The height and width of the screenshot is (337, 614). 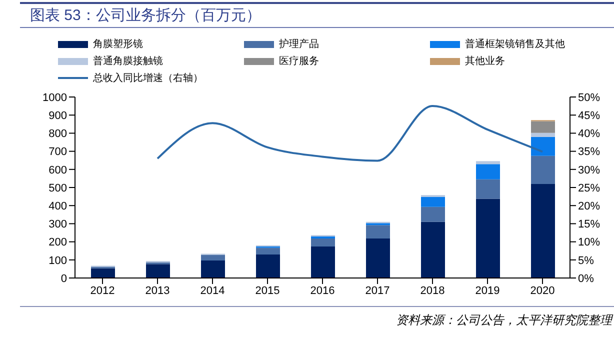 What do you see at coordinates (63, 278) in the screenshot?
I see `y-tick-label: 0` at bounding box center [63, 278].